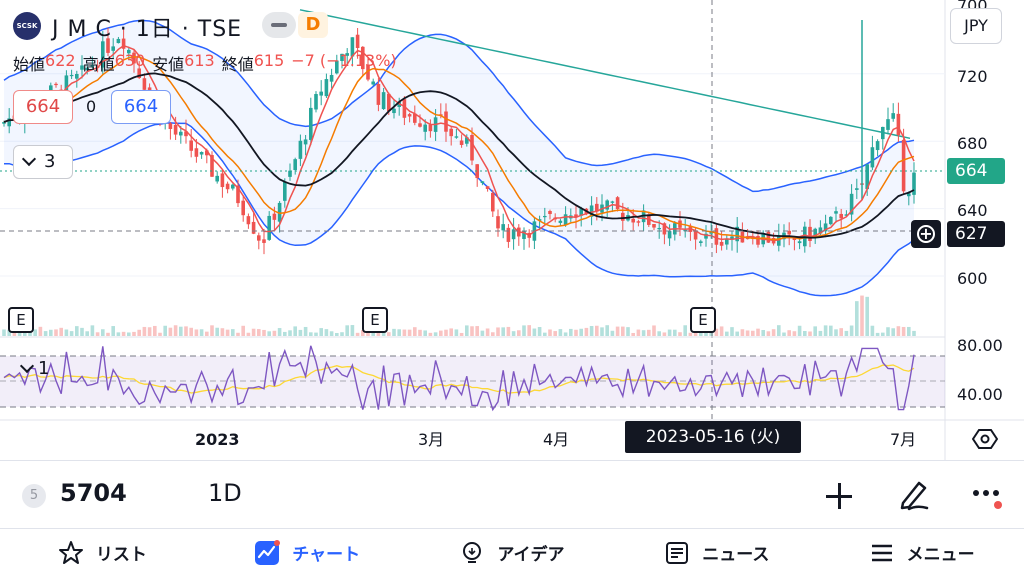  What do you see at coordinates (102, 552) in the screenshot?
I see `nav-list: リスト` at bounding box center [102, 552].